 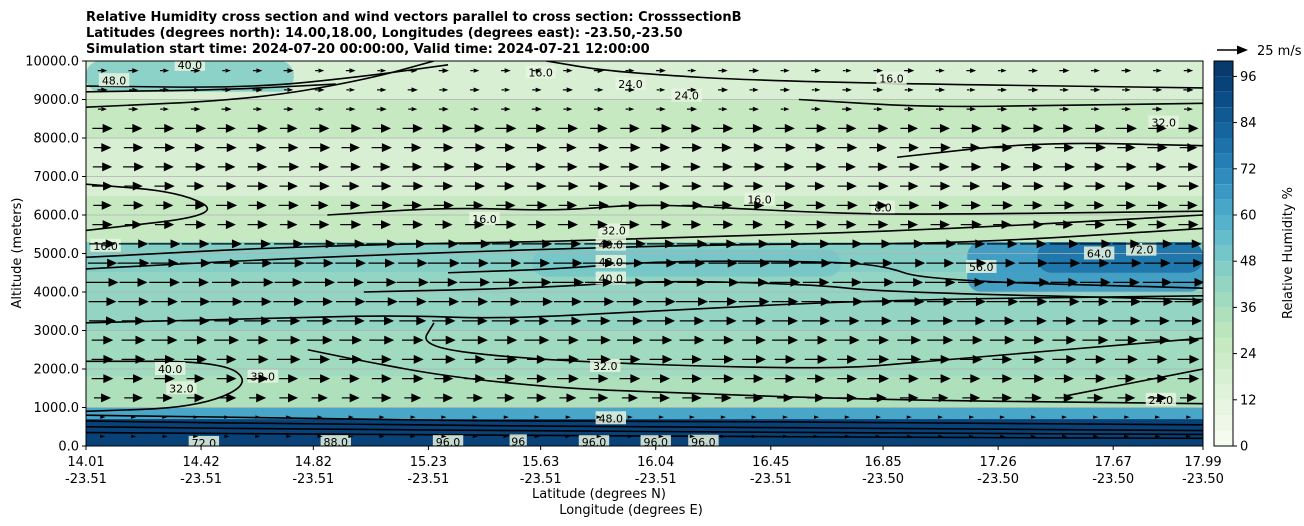 I want to click on colorbar-segment, so click(x=1223, y=330).